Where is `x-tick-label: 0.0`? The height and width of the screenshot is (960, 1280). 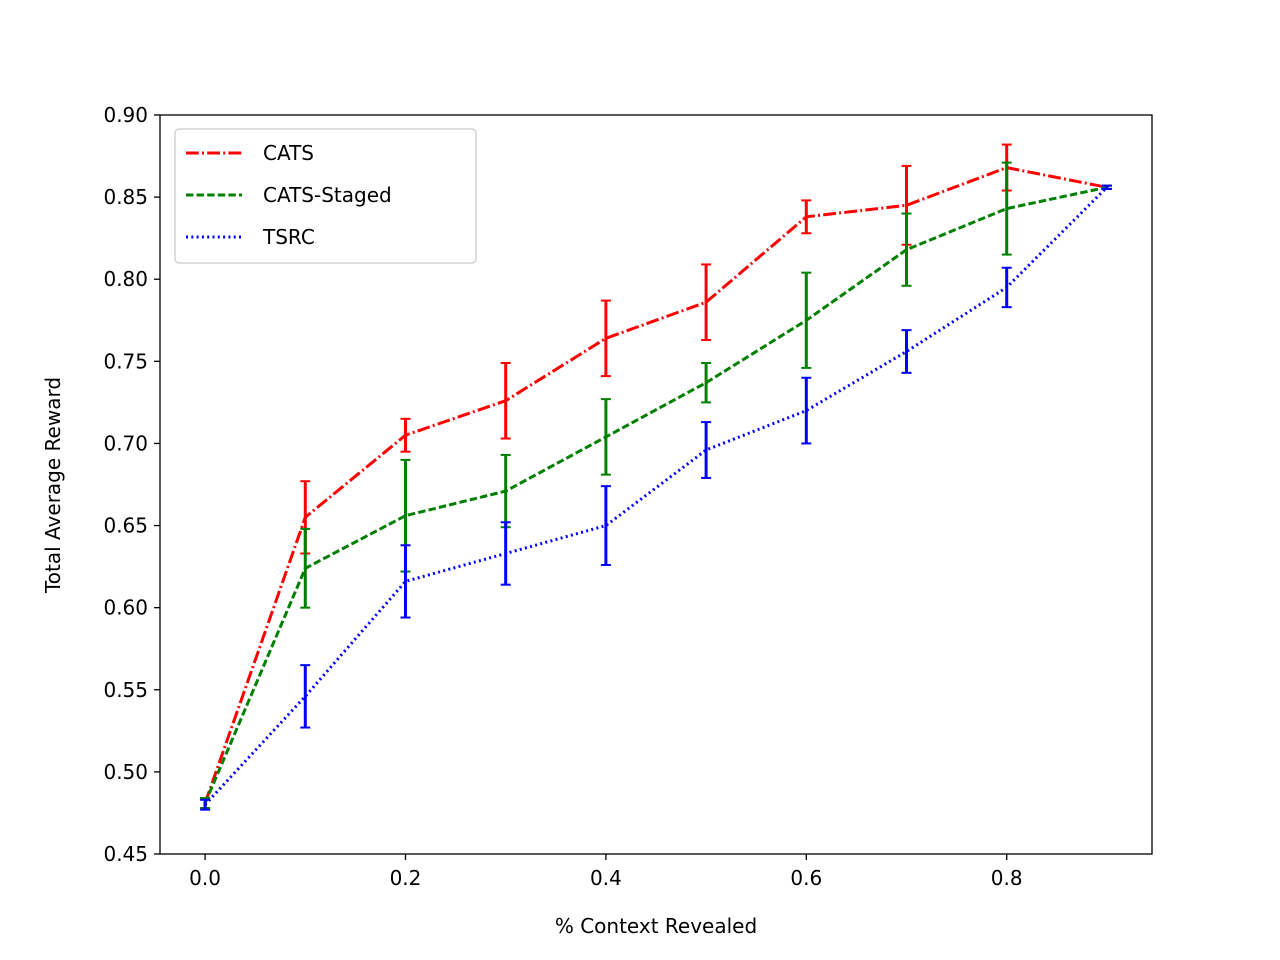
x-tick-label: 0.0 is located at coordinates (205, 878).